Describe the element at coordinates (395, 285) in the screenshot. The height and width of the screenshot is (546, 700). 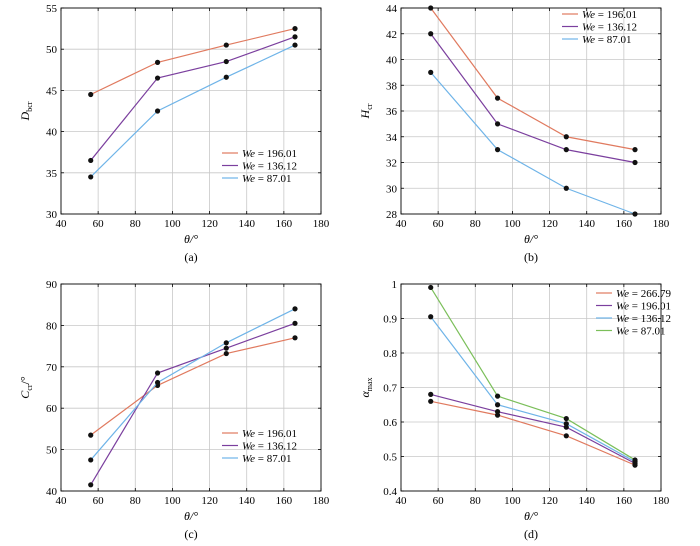
I see `y-tick-label: 1` at that location.